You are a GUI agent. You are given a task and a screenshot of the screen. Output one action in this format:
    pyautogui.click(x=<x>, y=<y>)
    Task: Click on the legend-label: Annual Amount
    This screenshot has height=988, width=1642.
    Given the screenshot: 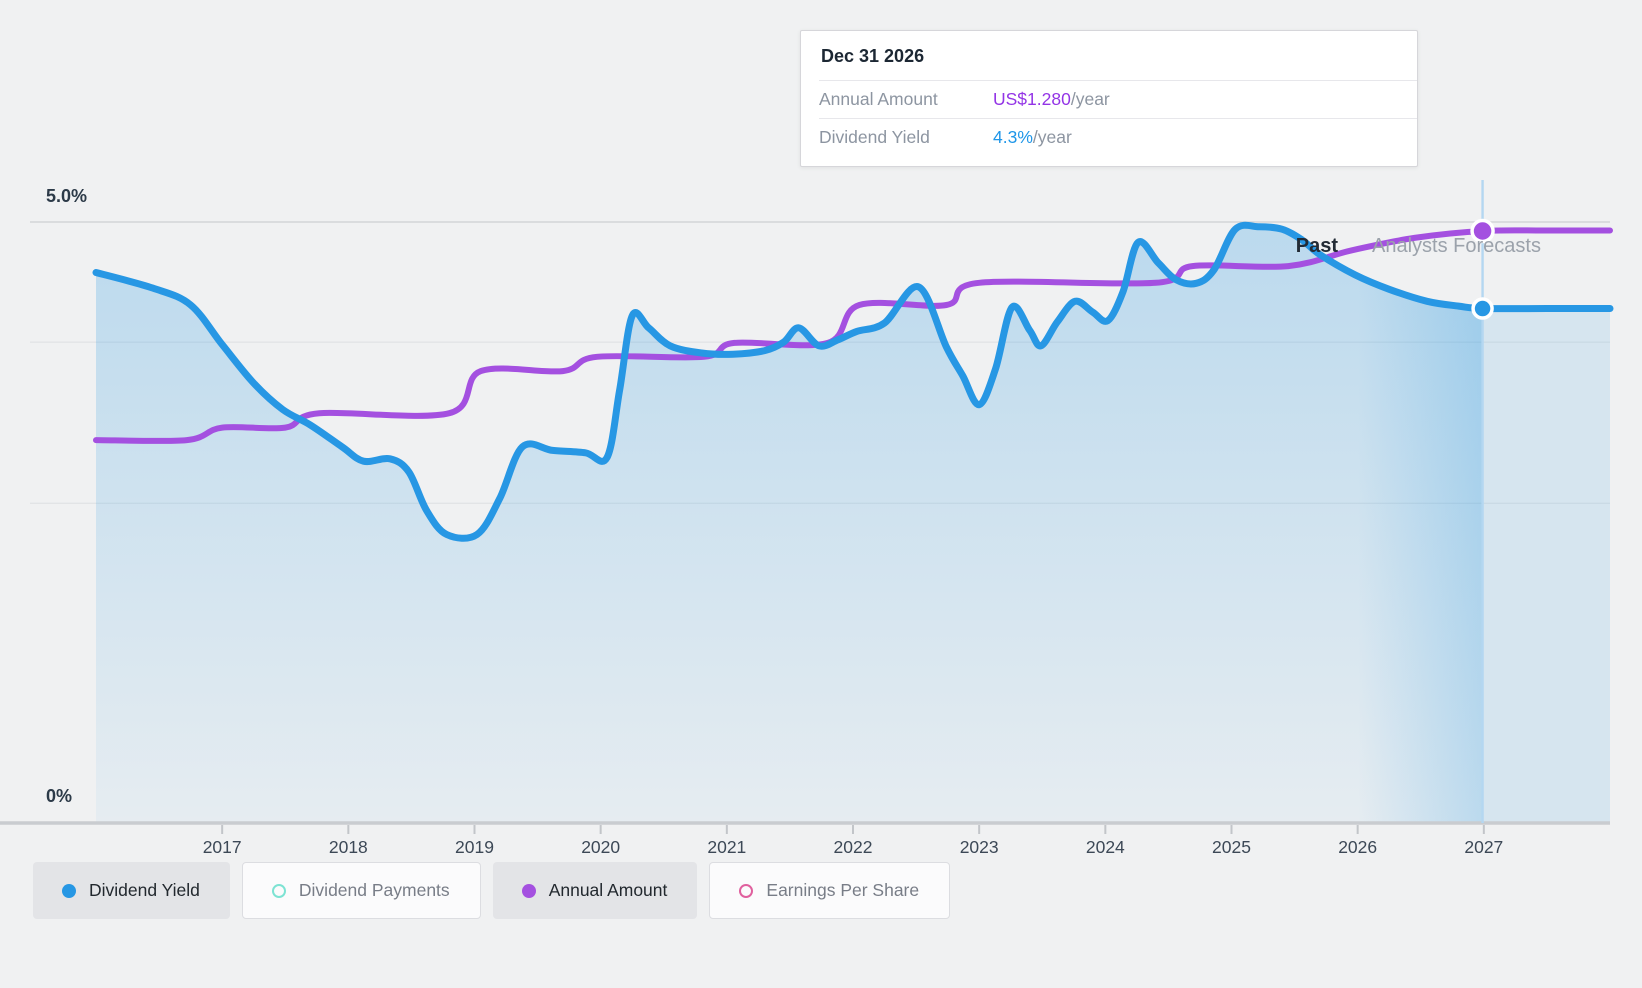 What is the action you would take?
    pyautogui.click(x=608, y=890)
    